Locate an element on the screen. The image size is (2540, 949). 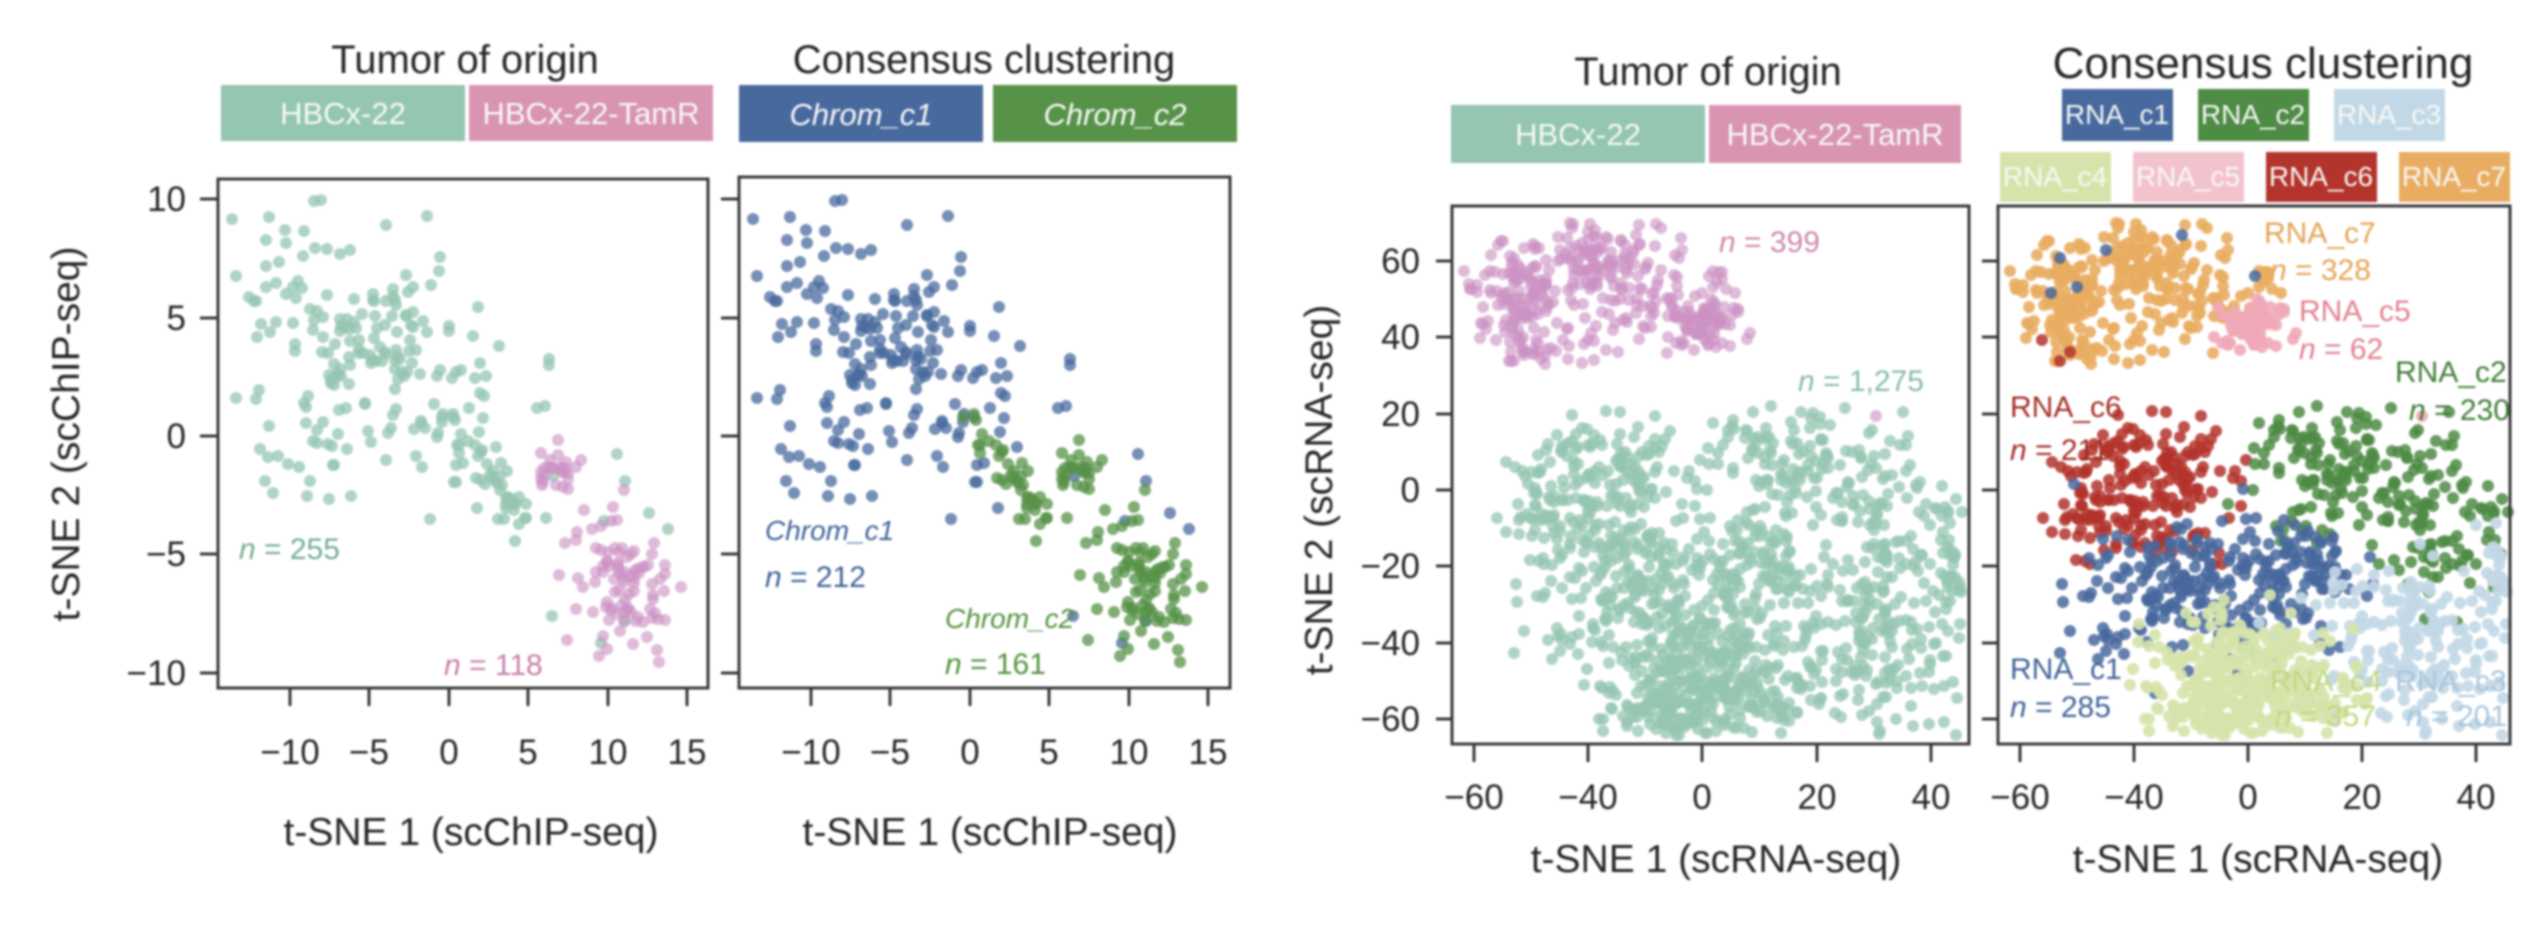
svg-text: −20 is located at coordinates (1390, 566).